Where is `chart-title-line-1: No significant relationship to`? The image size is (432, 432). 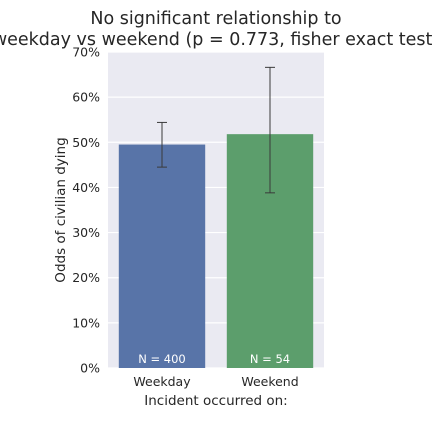 chart-title-line-1: No significant relationship to is located at coordinates (215, 19).